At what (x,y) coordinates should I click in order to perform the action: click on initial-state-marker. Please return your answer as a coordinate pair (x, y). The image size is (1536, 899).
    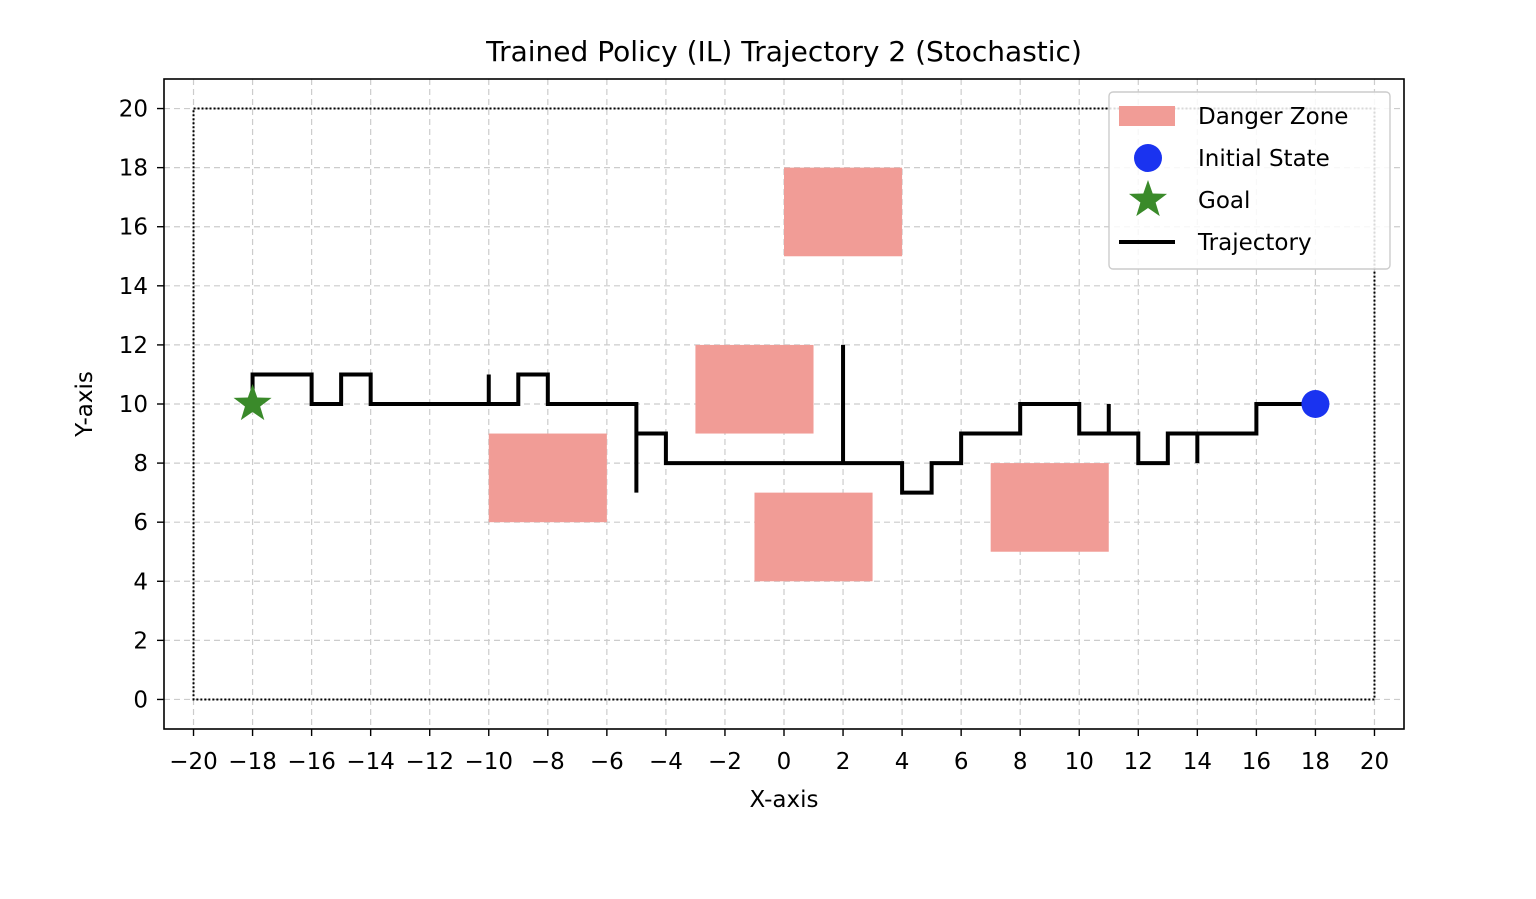
    Looking at the image, I should click on (1315, 404).